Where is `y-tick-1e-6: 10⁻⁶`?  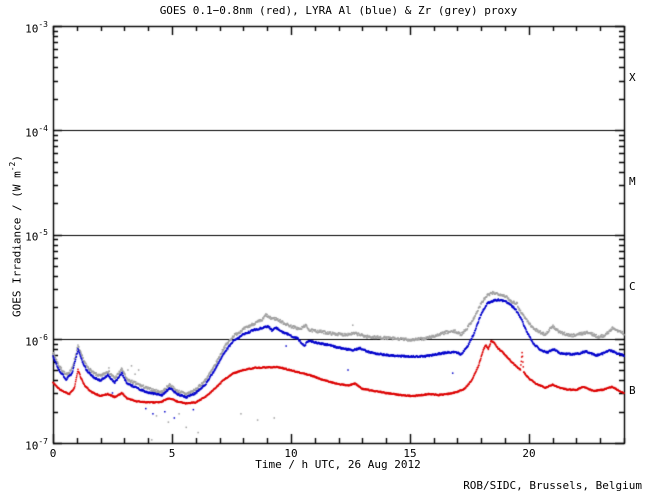 y-tick-1e-6: 10⁻⁶ is located at coordinates (36, 341).